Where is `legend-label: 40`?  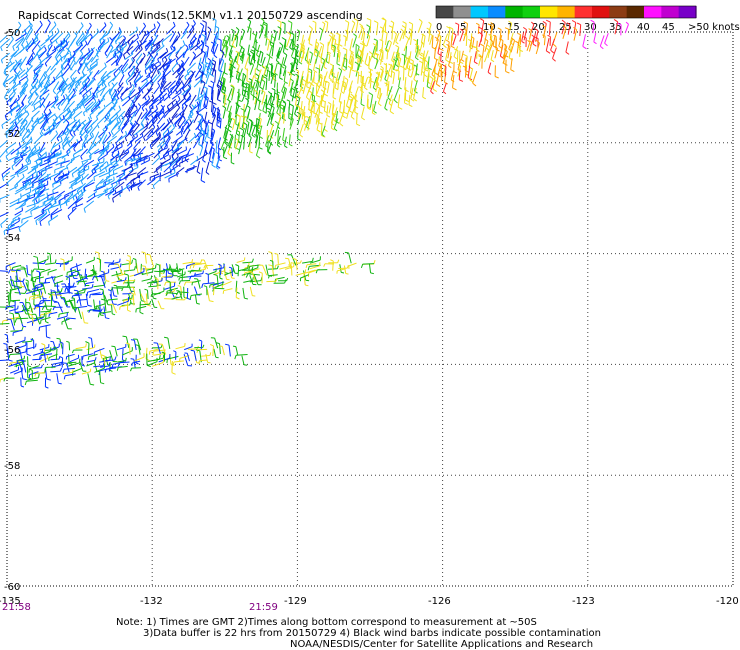
legend-label: 40 is located at coordinates (643, 27).